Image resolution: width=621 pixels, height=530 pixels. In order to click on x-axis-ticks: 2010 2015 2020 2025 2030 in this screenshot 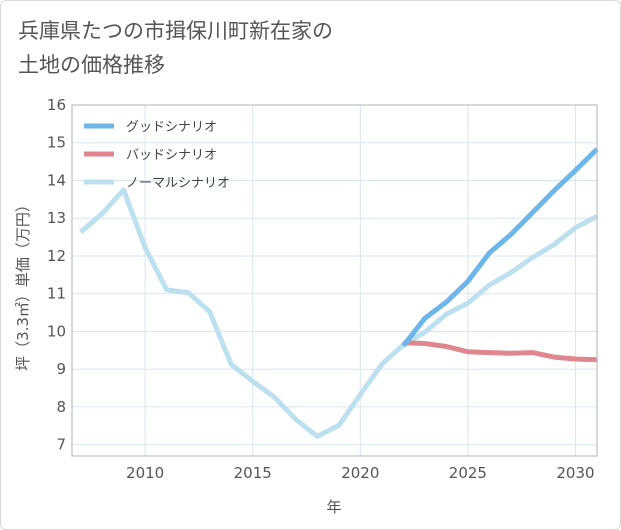, I will do `click(360, 473)`.